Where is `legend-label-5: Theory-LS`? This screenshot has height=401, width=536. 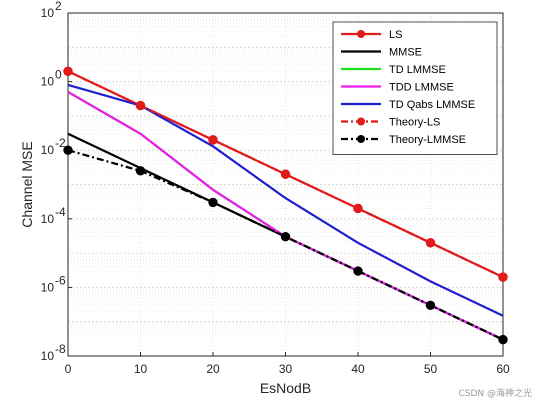 legend-label-5: Theory-LS is located at coordinates (414, 123).